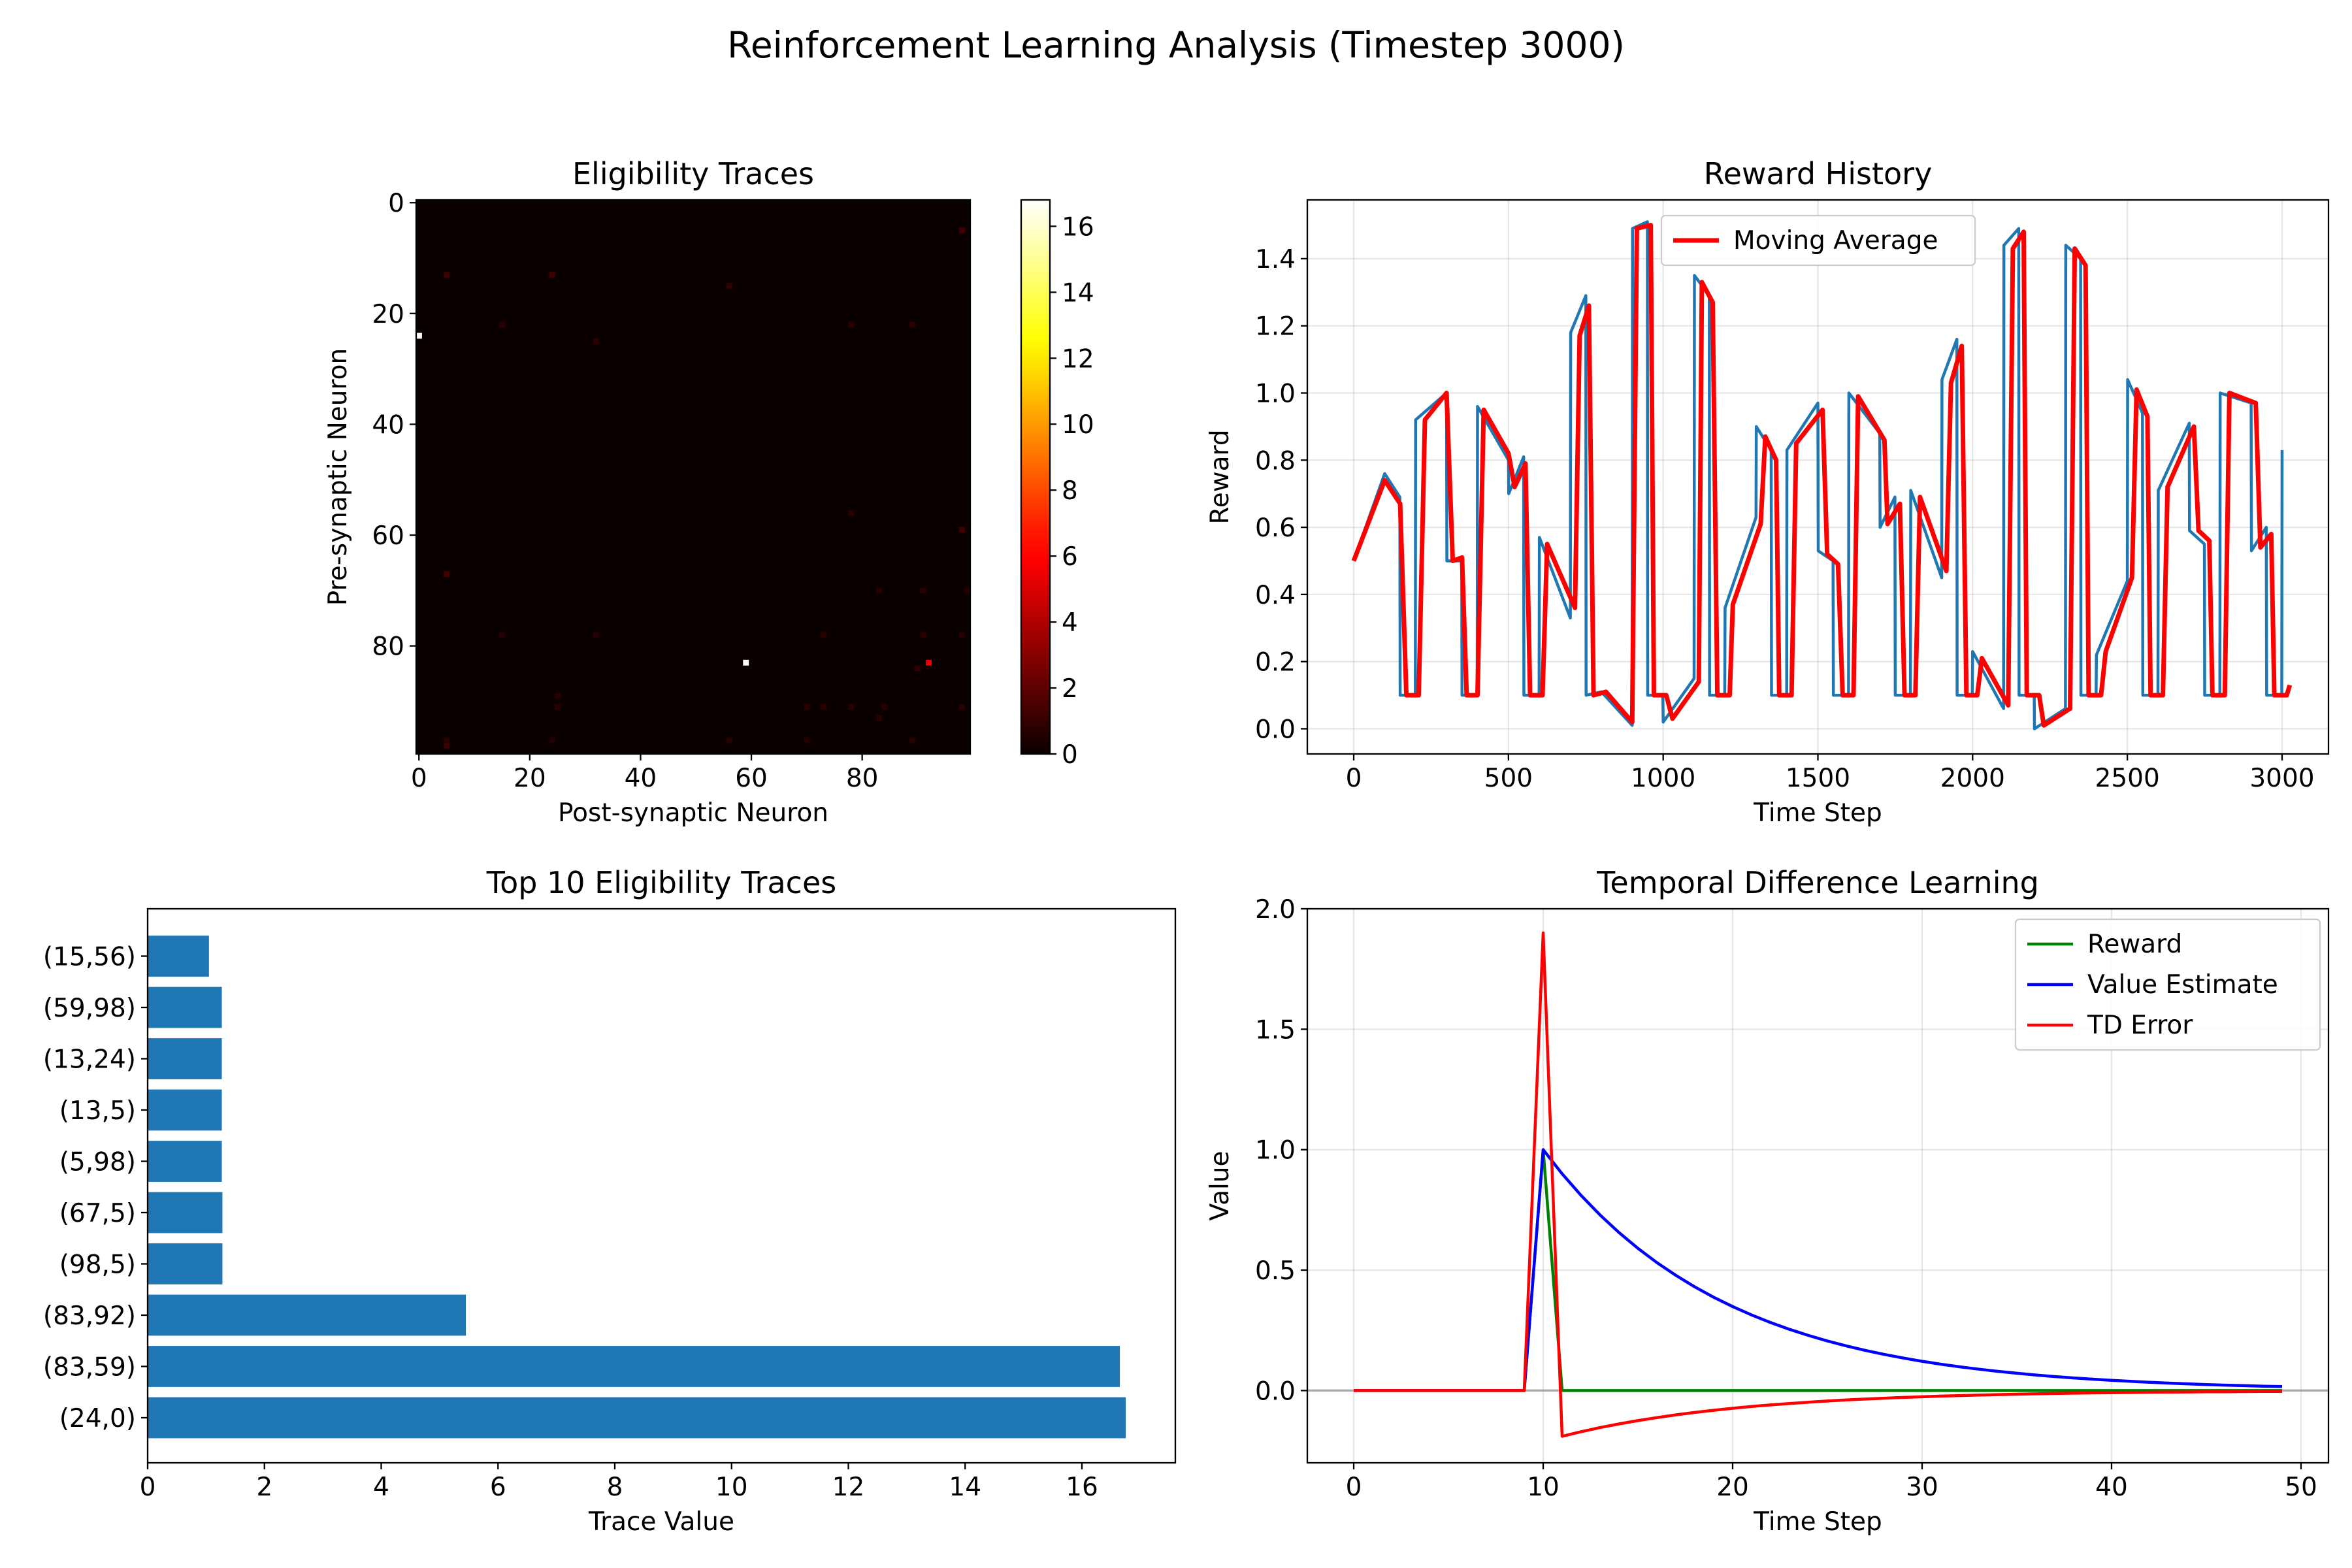  Describe the element at coordinates (97, 1213) in the screenshot. I see `category-label: (67,5)` at that location.